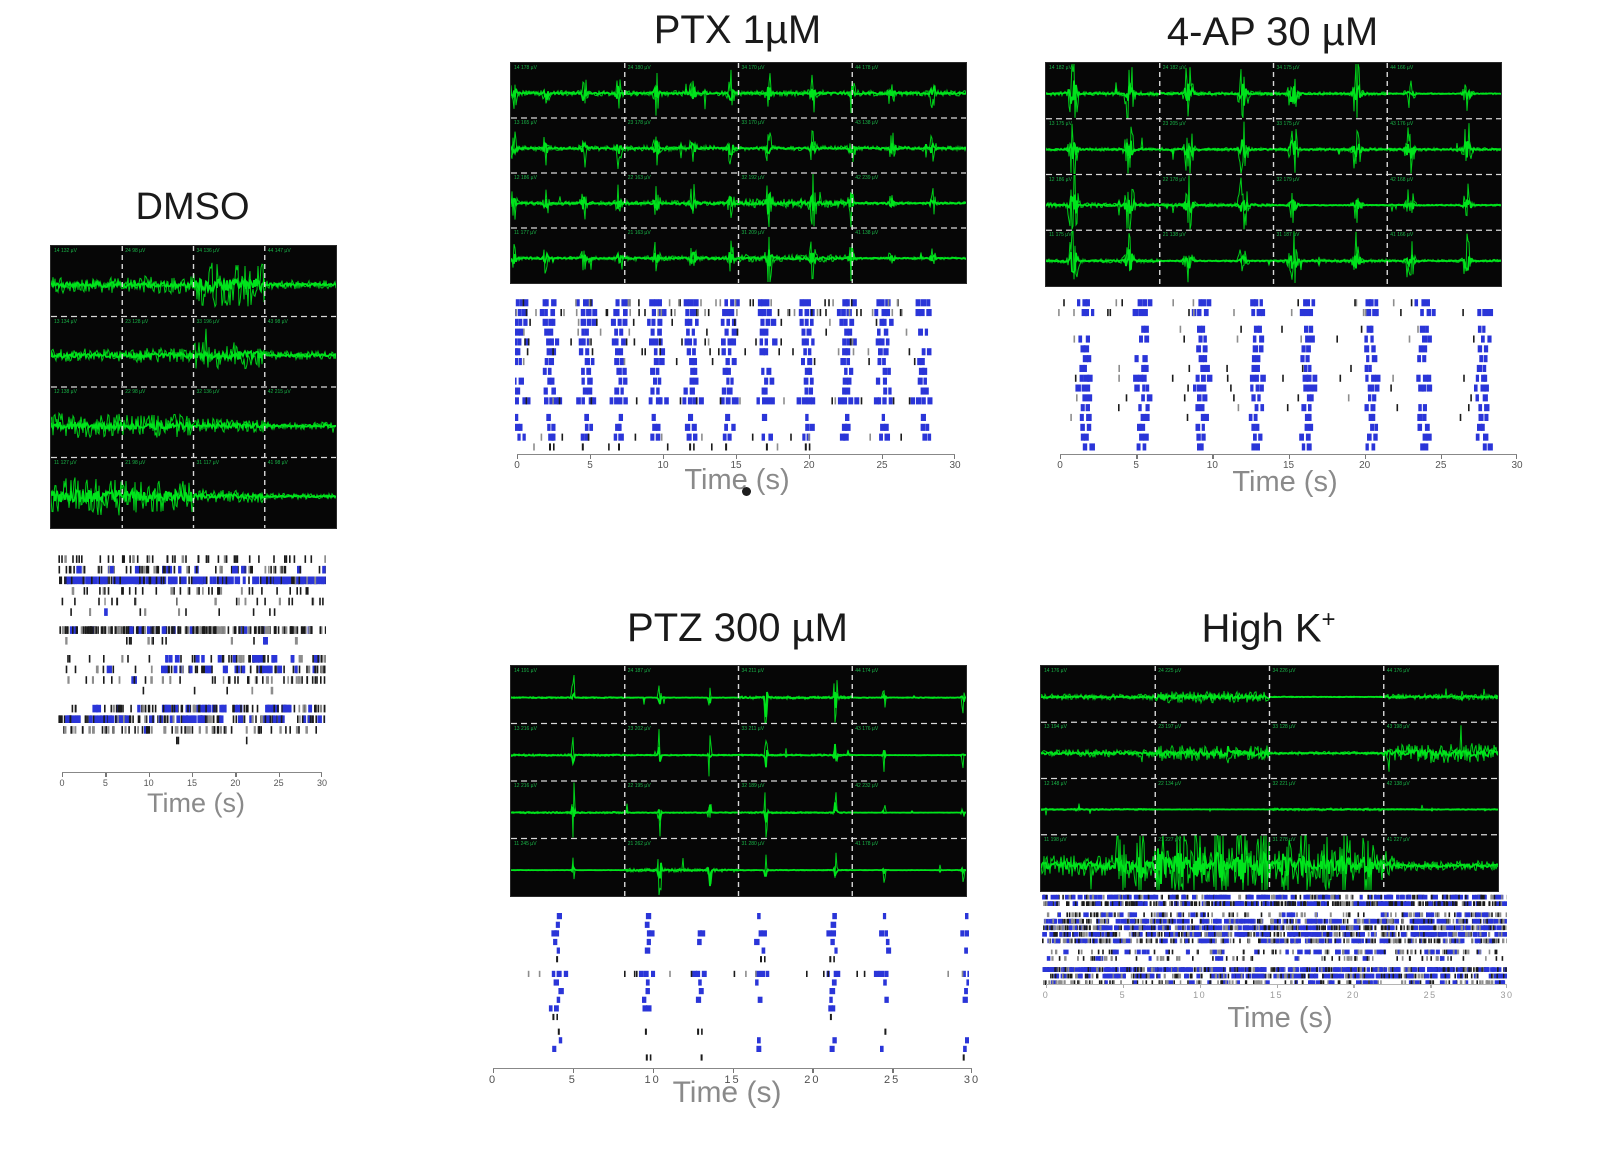 The width and height of the screenshot is (1600, 1154). What do you see at coordinates (737, 480) in the screenshot?
I see `time-axis-label-ptx: Time (s)` at bounding box center [737, 480].